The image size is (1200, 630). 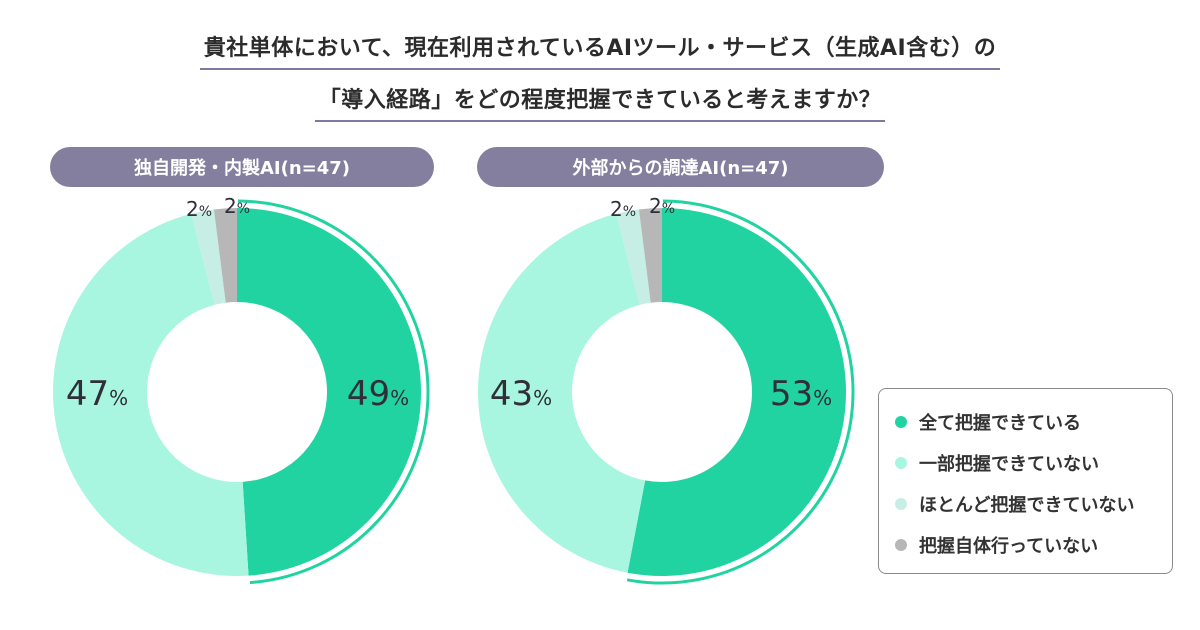 What do you see at coordinates (1009, 546) in the screenshot?
I see `legend-label-none: 把握自体行っていない` at bounding box center [1009, 546].